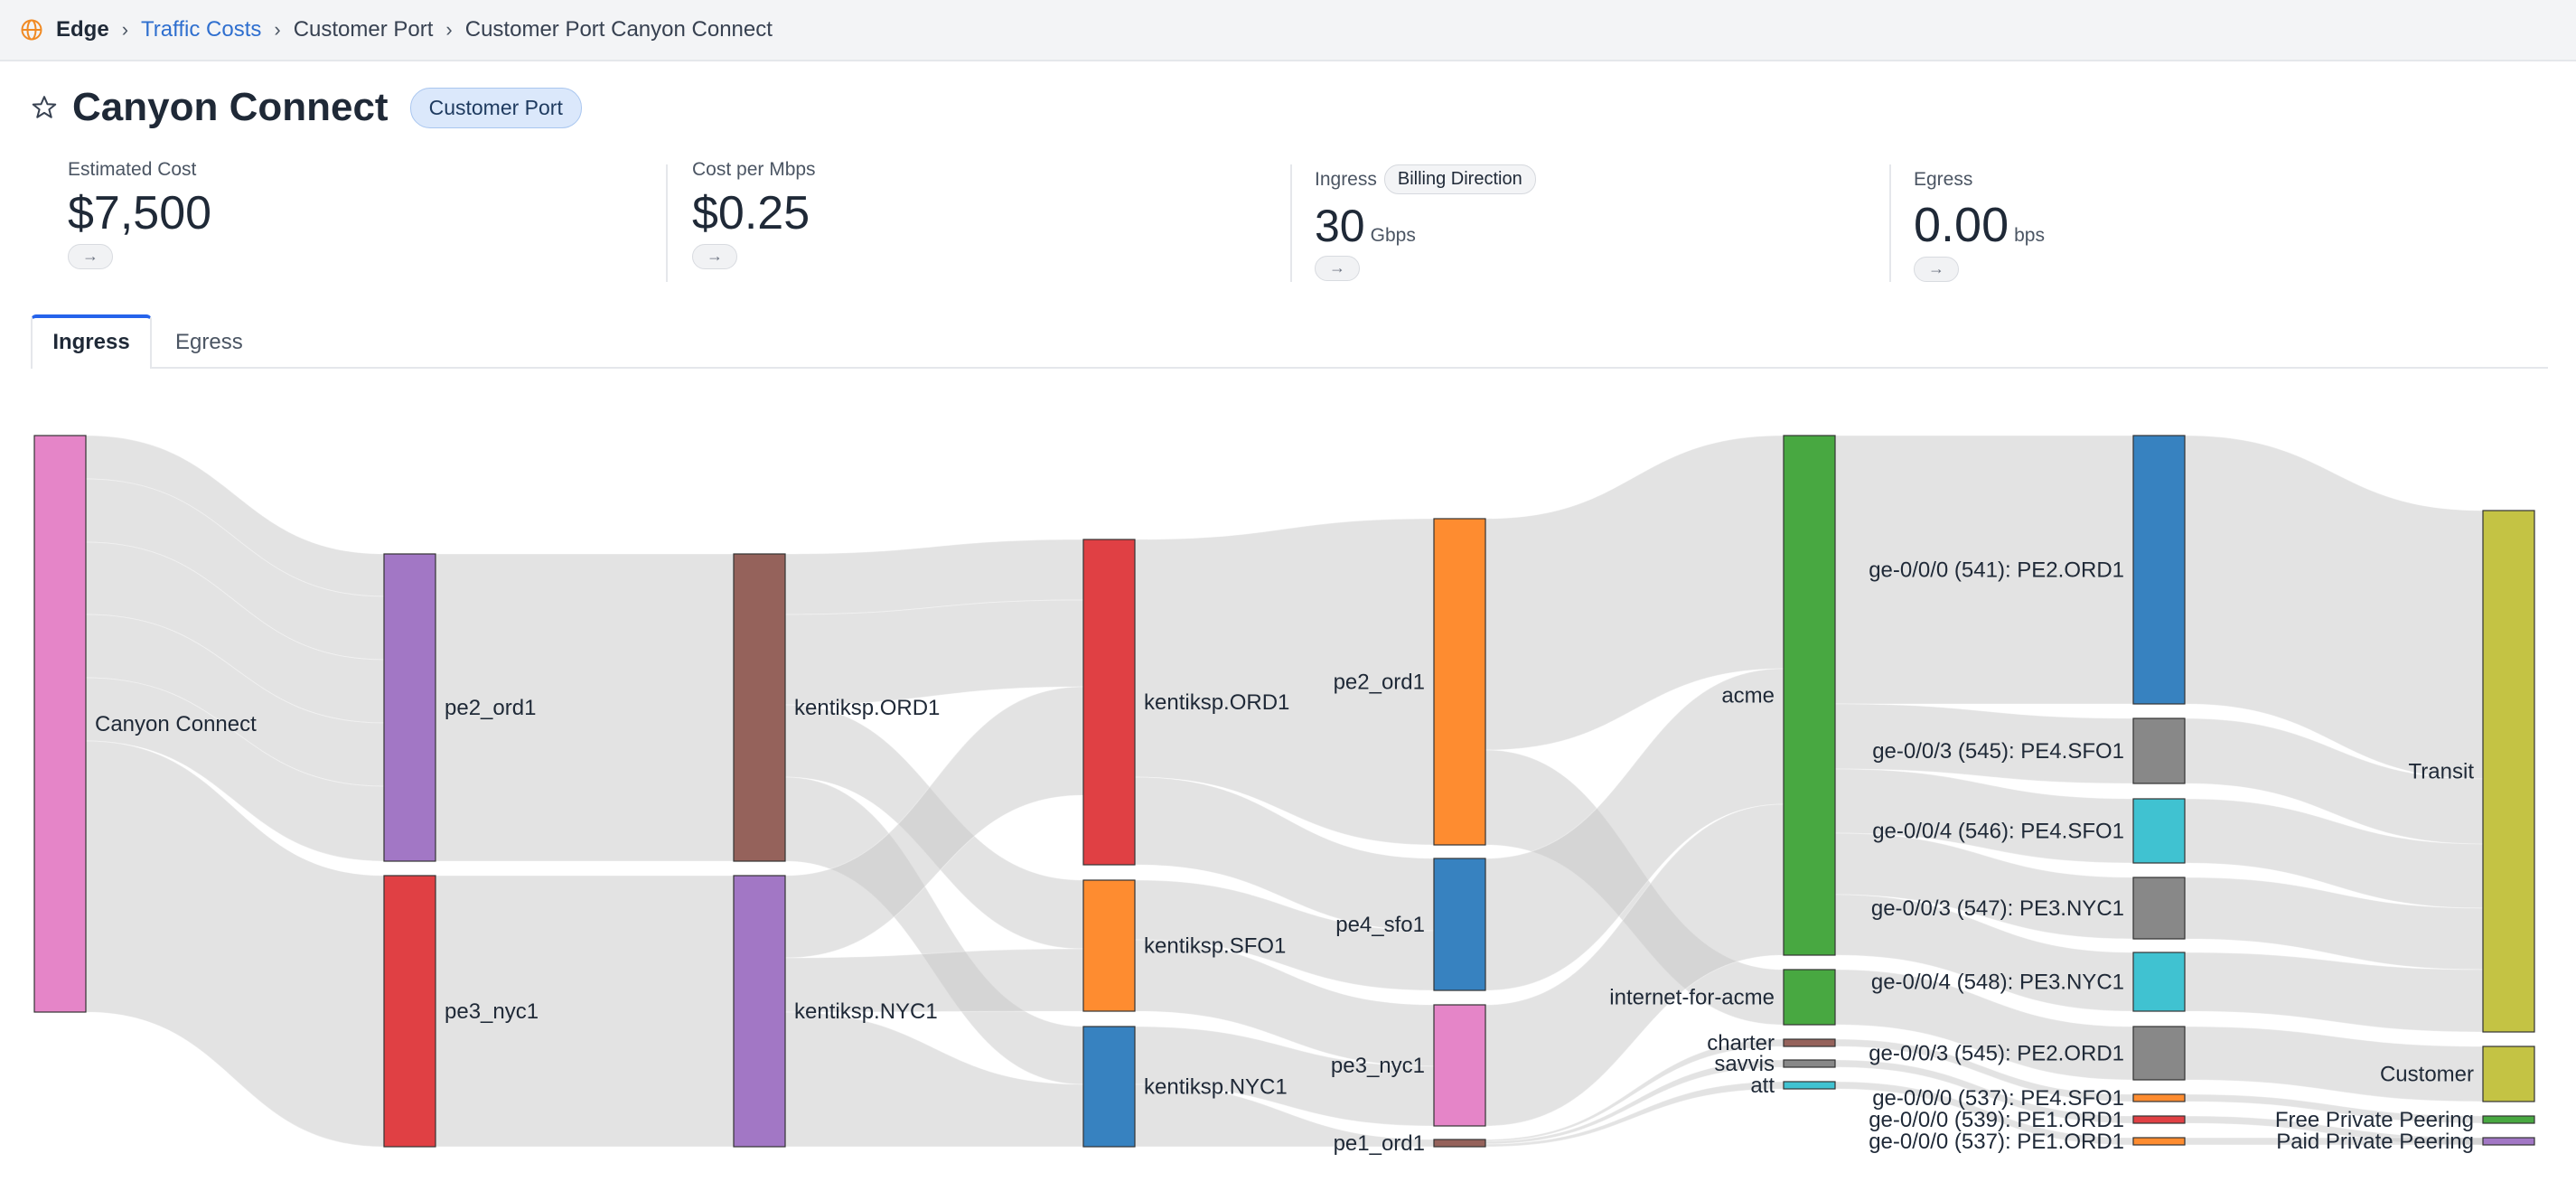 This screenshot has width=2576, height=1191. Describe the element at coordinates (1393, 235) in the screenshot. I see `metric-unit: Gbps` at that location.